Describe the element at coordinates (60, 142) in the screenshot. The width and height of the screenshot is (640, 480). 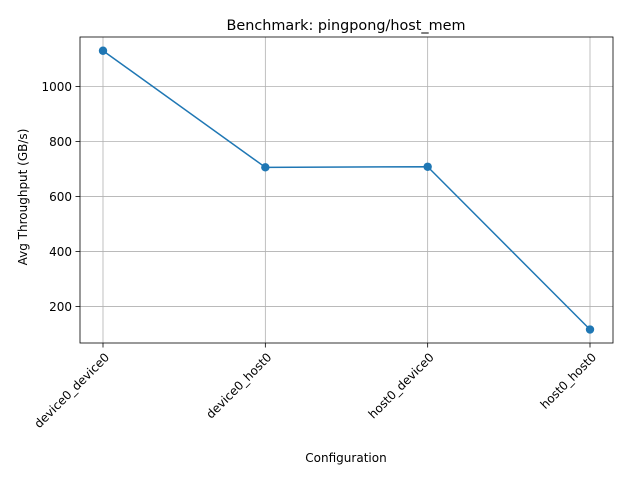
I see `y-tick-label: 800` at that location.